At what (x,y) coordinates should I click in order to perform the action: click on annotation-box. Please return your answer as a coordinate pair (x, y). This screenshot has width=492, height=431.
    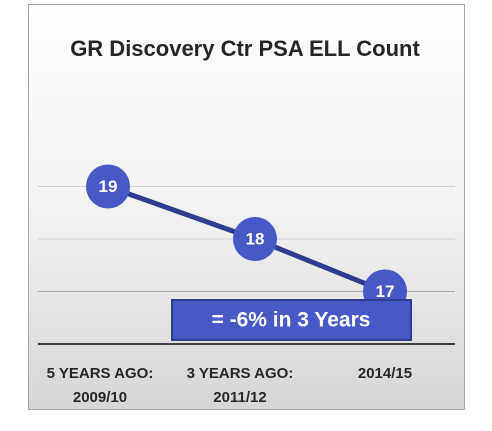
    Looking at the image, I should click on (291, 320).